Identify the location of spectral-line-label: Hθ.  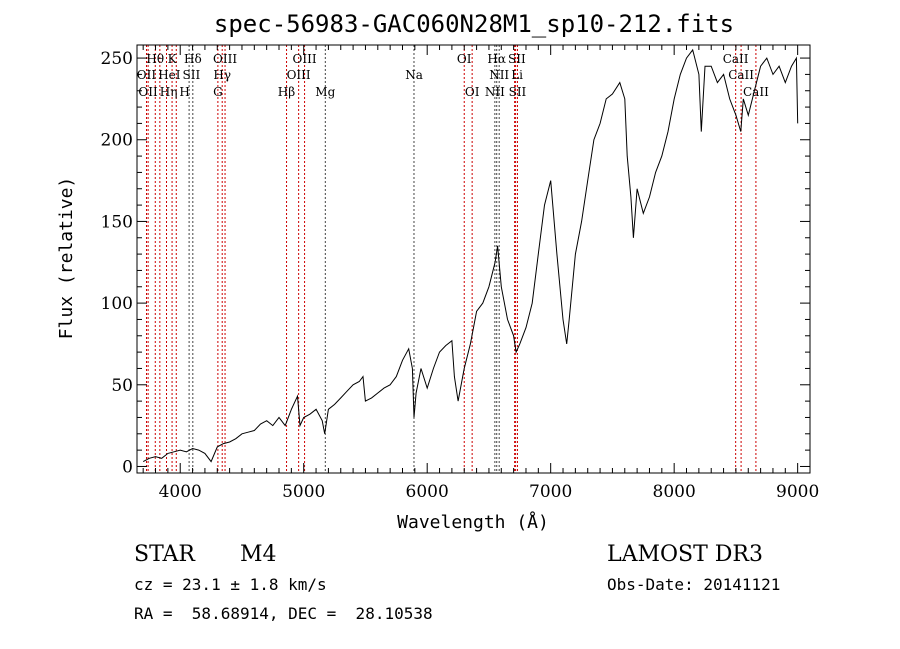
(155, 59).